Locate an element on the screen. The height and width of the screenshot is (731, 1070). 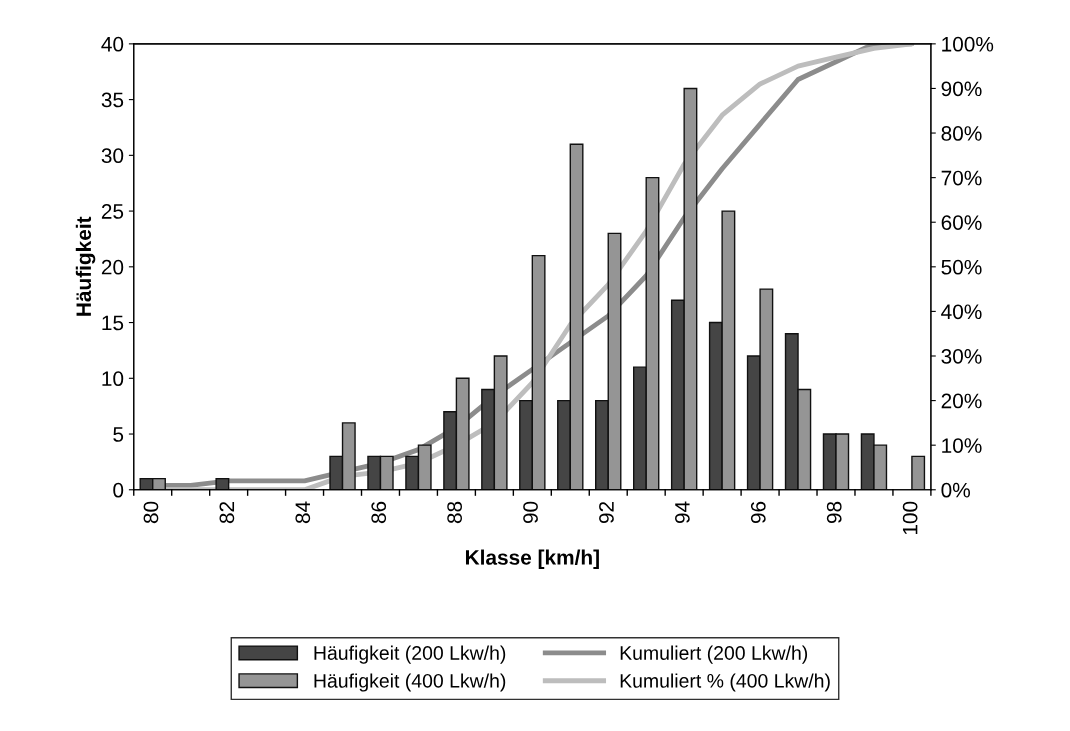
x-tick-label: 100 is located at coordinates (910, 518).